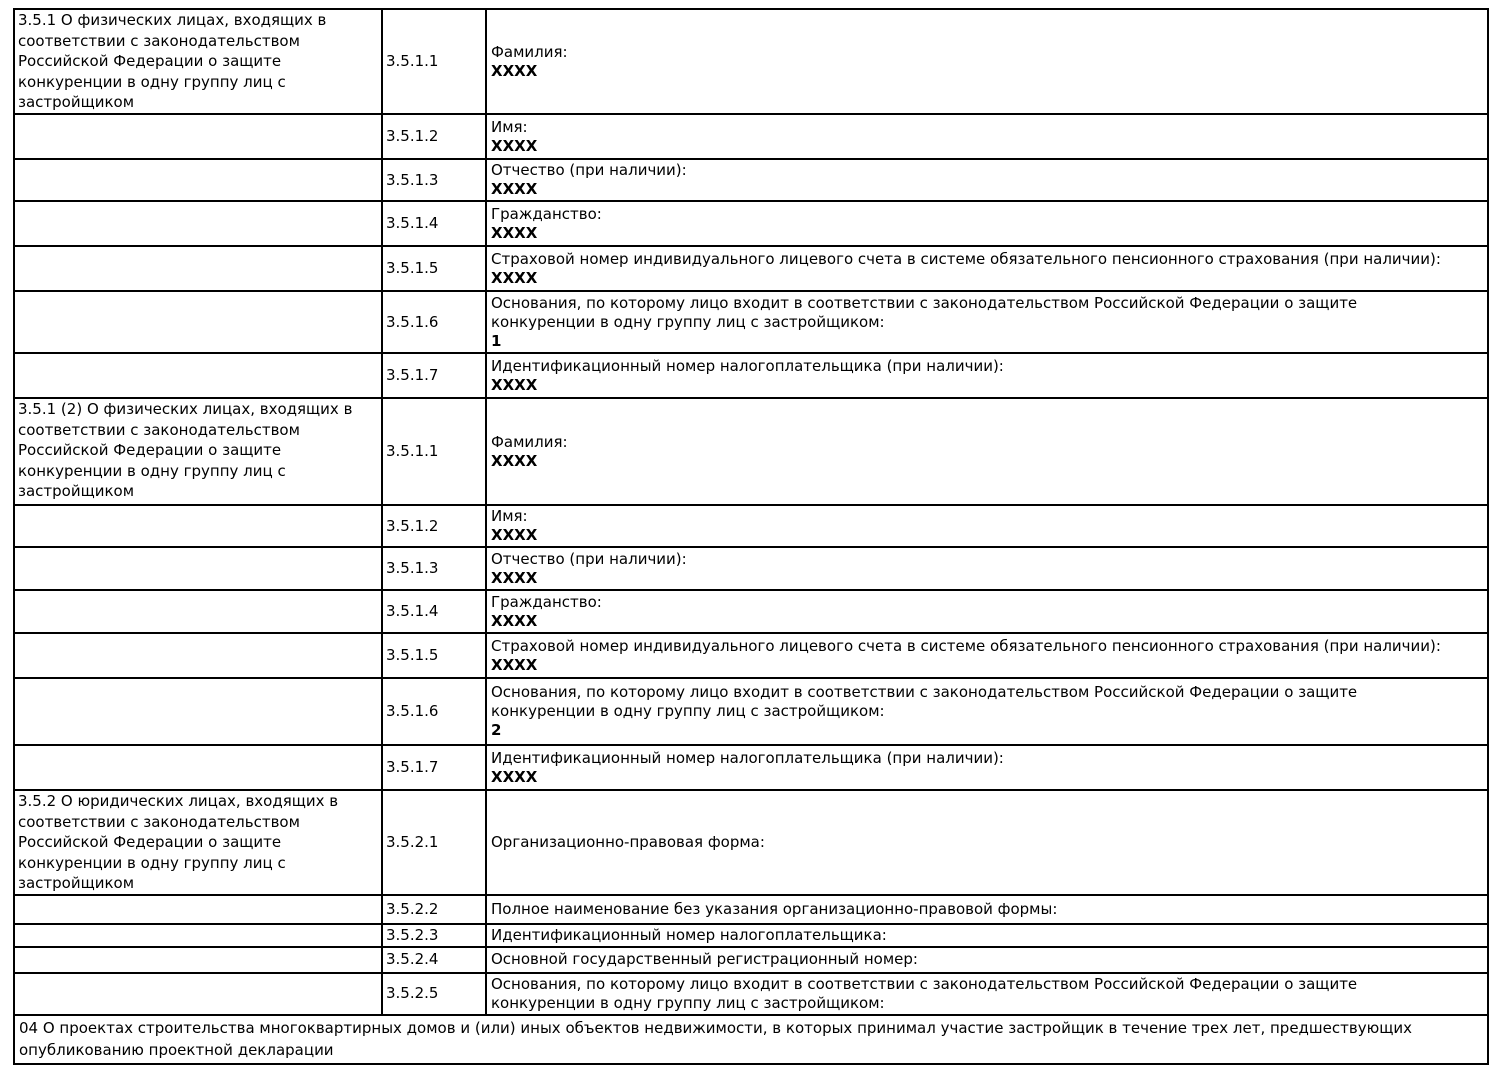 The height and width of the screenshot is (1065, 1500). What do you see at coordinates (434, 526) in the screenshot?
I see `row-number-cell: 3.5.1.2` at bounding box center [434, 526].